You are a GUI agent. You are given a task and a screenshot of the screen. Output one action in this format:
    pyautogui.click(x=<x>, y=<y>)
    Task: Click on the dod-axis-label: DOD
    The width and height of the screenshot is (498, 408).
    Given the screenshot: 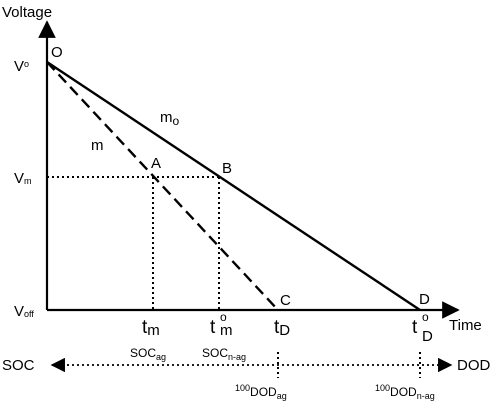 What is the action you would take?
    pyautogui.click(x=474, y=365)
    